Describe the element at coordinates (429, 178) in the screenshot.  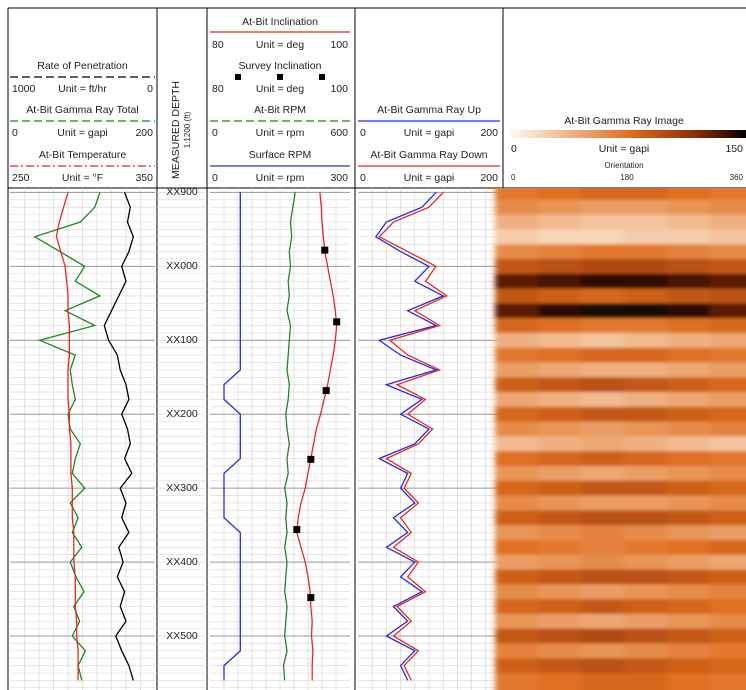
I see `unit: Unit = gapi` at that location.